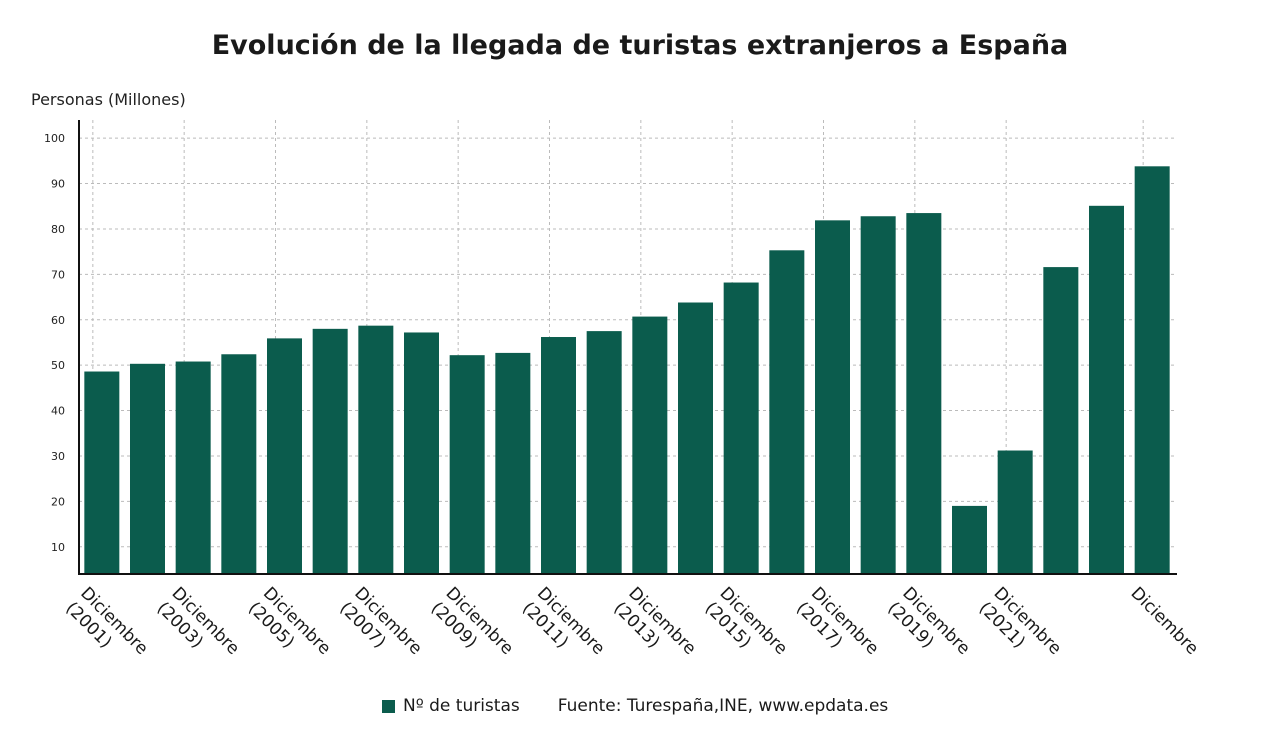  Describe the element at coordinates (54, 343) in the screenshot. I see `y-tick-layer: 10 20 30 40 50 60 70 80 90 100` at that location.